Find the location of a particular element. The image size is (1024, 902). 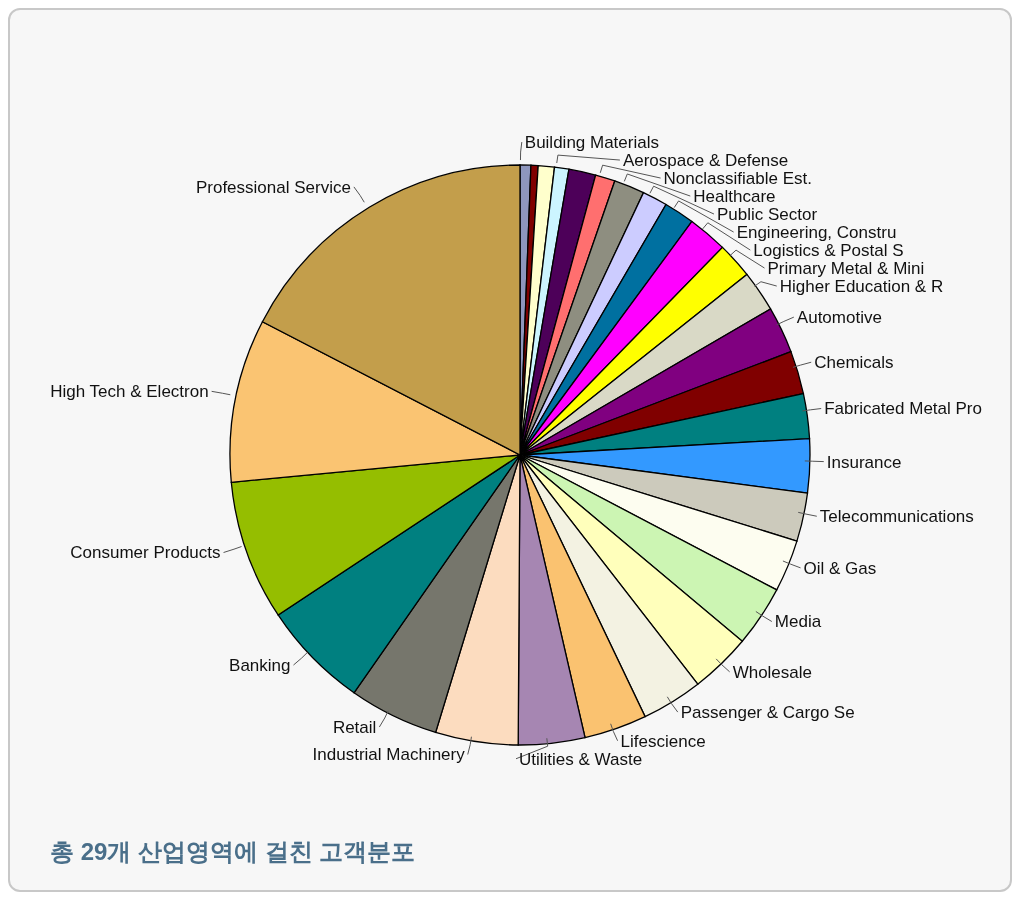

slice-label: Banking is located at coordinates (260, 665).